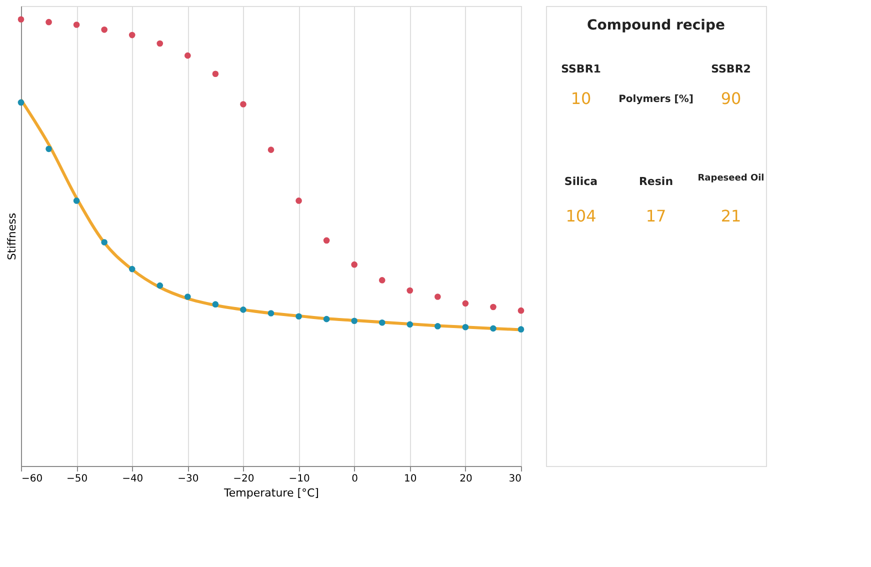 The width and height of the screenshot is (871, 567). What do you see at coordinates (32, 479) in the screenshot?
I see `x-tick-label: −60` at bounding box center [32, 479].